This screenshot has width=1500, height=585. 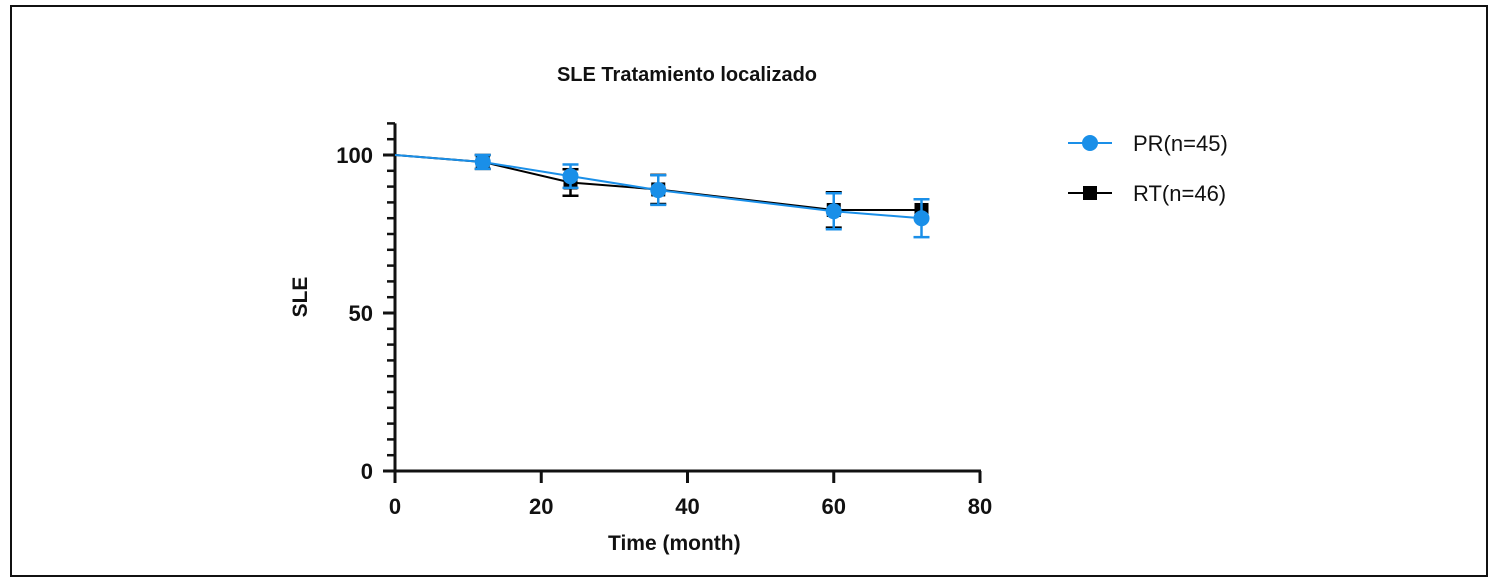 I want to click on legend-circle-icon, so click(x=1090, y=143).